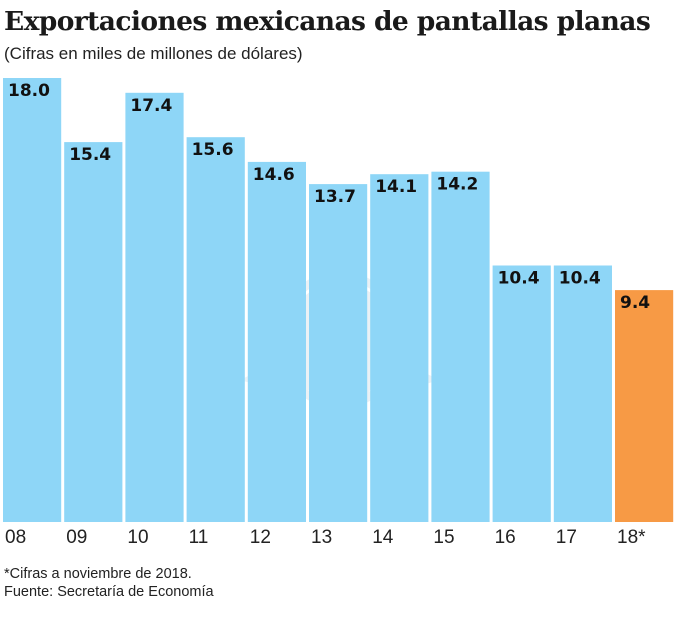 The width and height of the screenshot is (679, 620). I want to click on footnote-note: *Cifras a noviembre de 2018., so click(98, 574).